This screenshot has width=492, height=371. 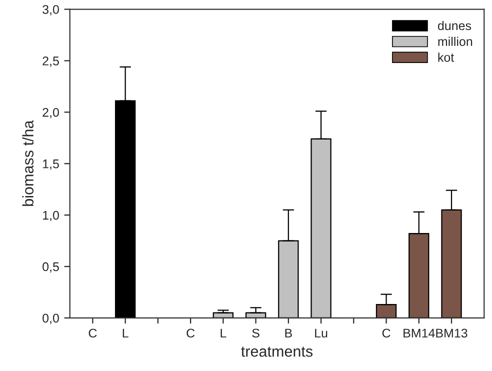 What do you see at coordinates (51, 216) in the screenshot?
I see `y-tick-label: 1,0` at bounding box center [51, 216].